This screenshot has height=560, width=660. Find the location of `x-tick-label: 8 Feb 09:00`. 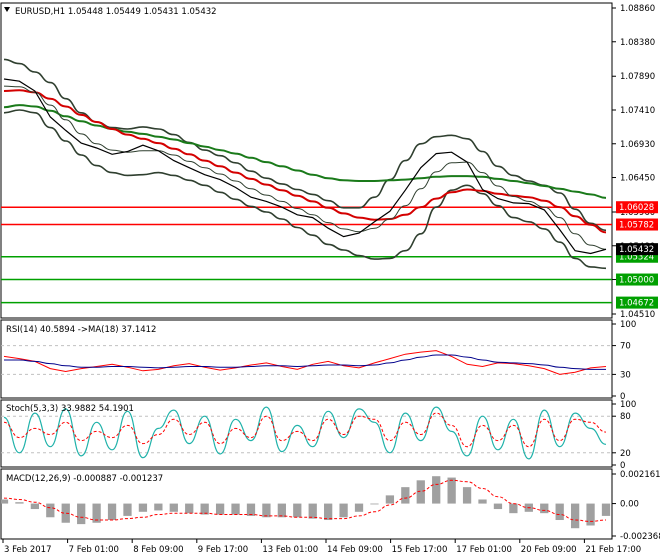

x-tick-label: 8 Feb 09:00 is located at coordinates (158, 550).